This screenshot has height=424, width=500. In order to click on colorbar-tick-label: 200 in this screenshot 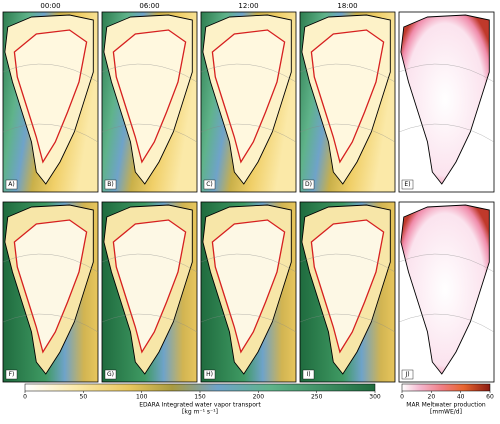, I will do `click(259, 397)`.